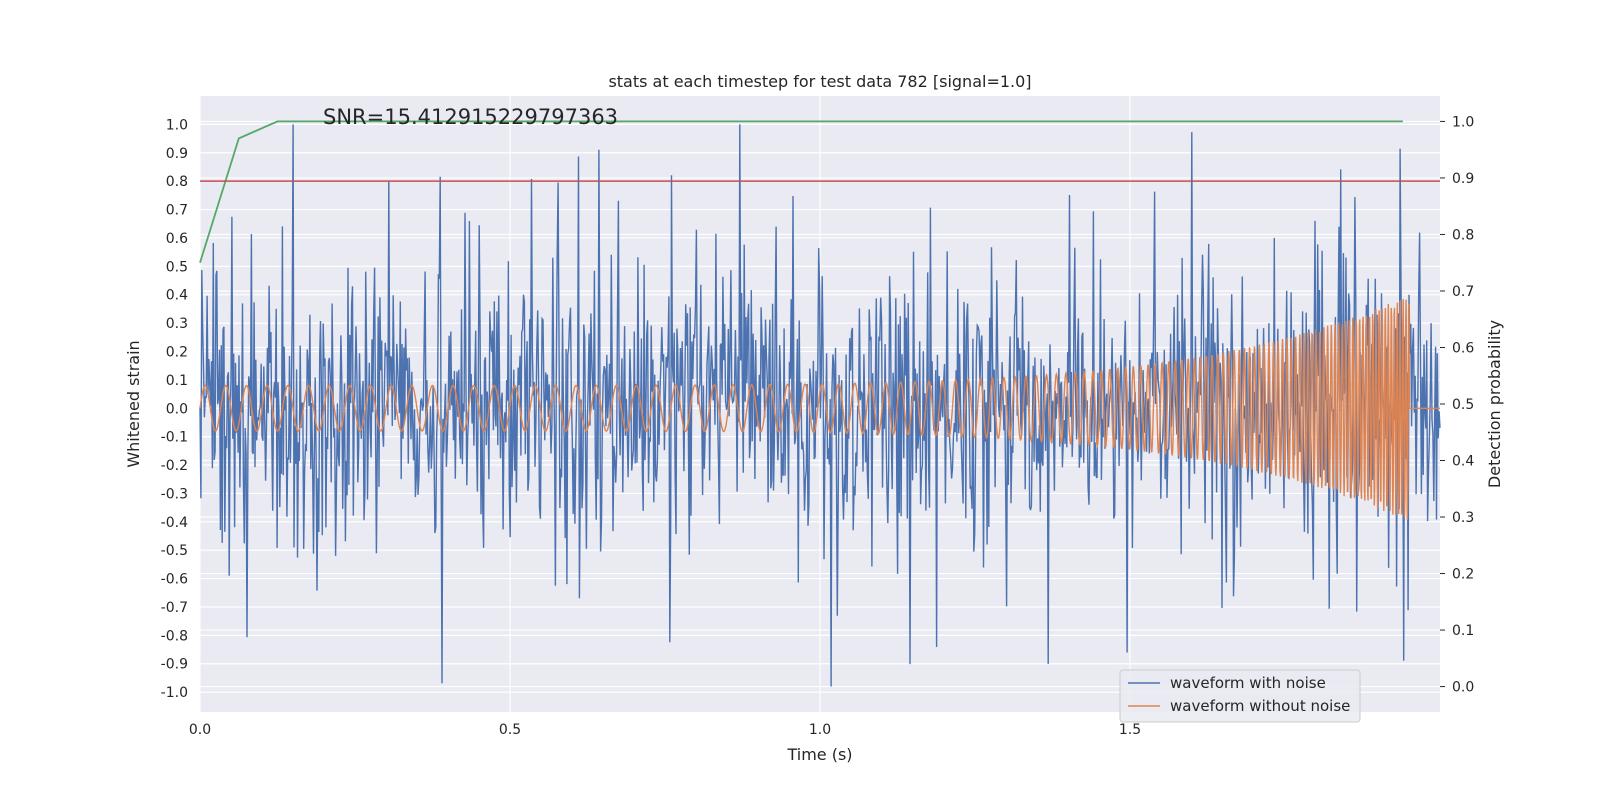  I want to click on y-tick-label: 0.5, so click(177, 267).